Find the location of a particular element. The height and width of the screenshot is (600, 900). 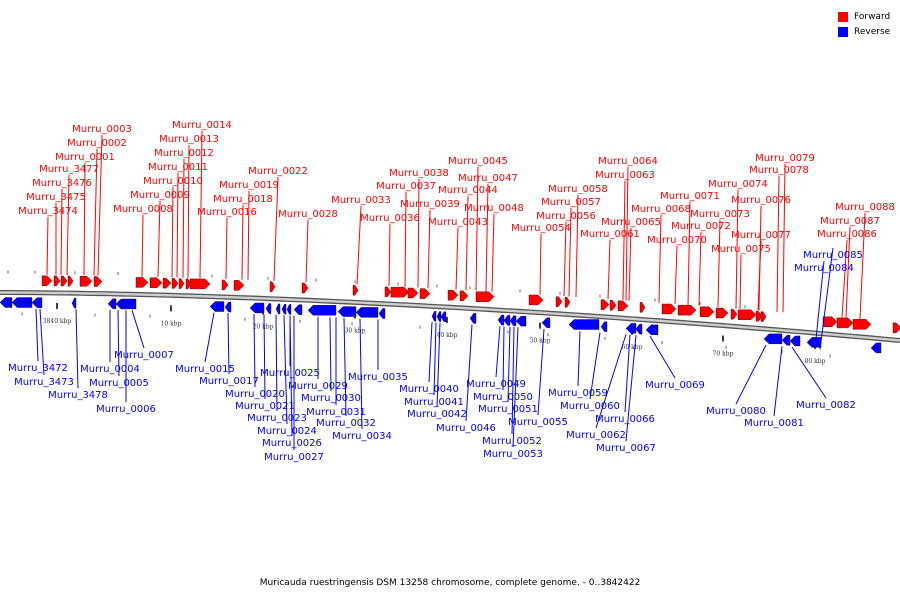

forward-gene-label: Murru_0001 is located at coordinates (85, 157).